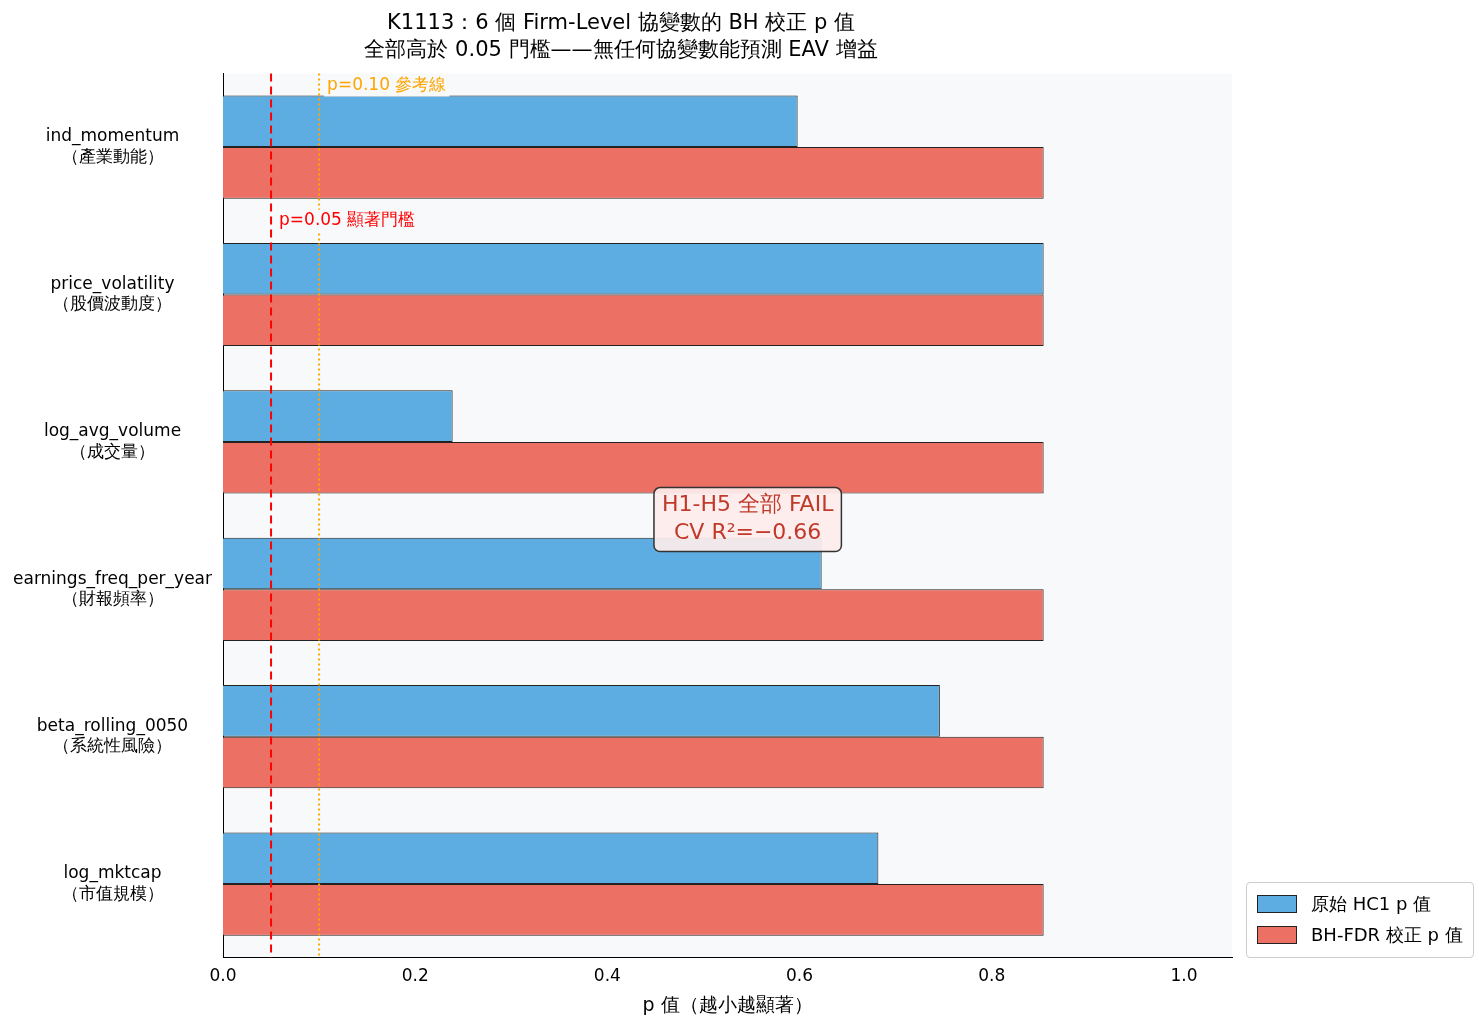 Image resolution: width=1482 pixels, height=1031 pixels. Describe the element at coordinates (112, 735) in the screenshot. I see `y-tick-label: beta_rolling_0050 （系統性風險）` at that location.